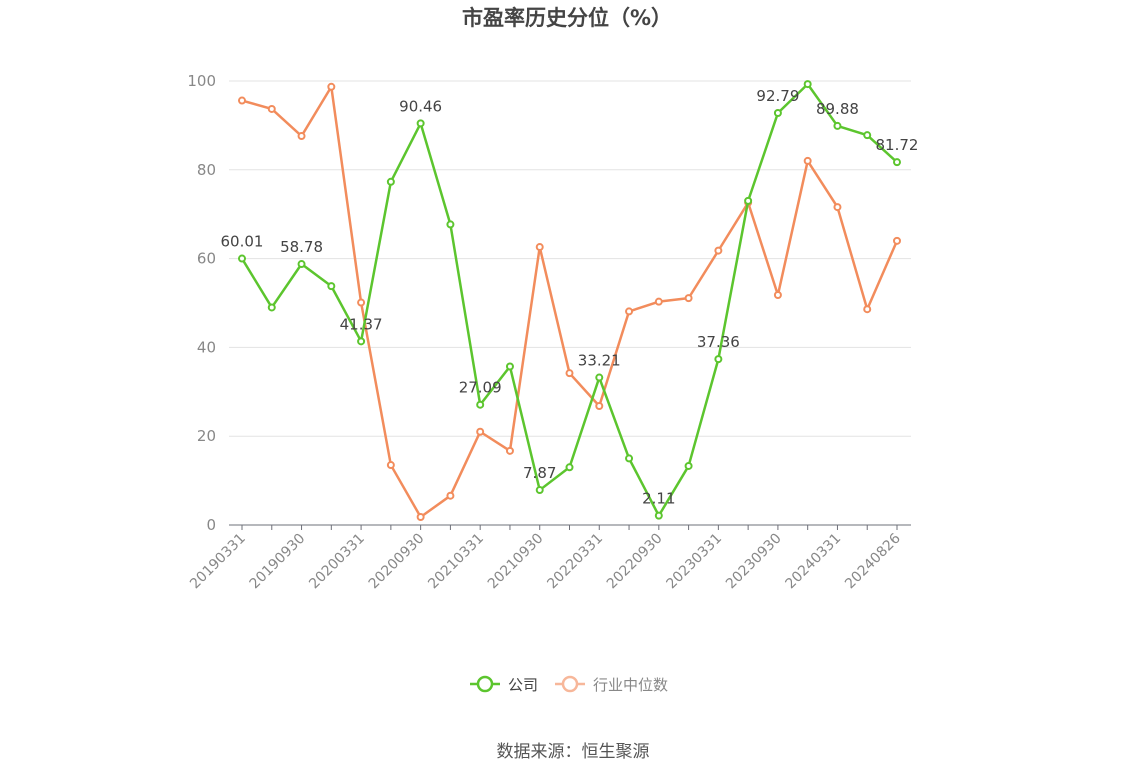  What do you see at coordinates (754, 562) in the screenshot?
I see `x-tick-label: 20230930` at bounding box center [754, 562].